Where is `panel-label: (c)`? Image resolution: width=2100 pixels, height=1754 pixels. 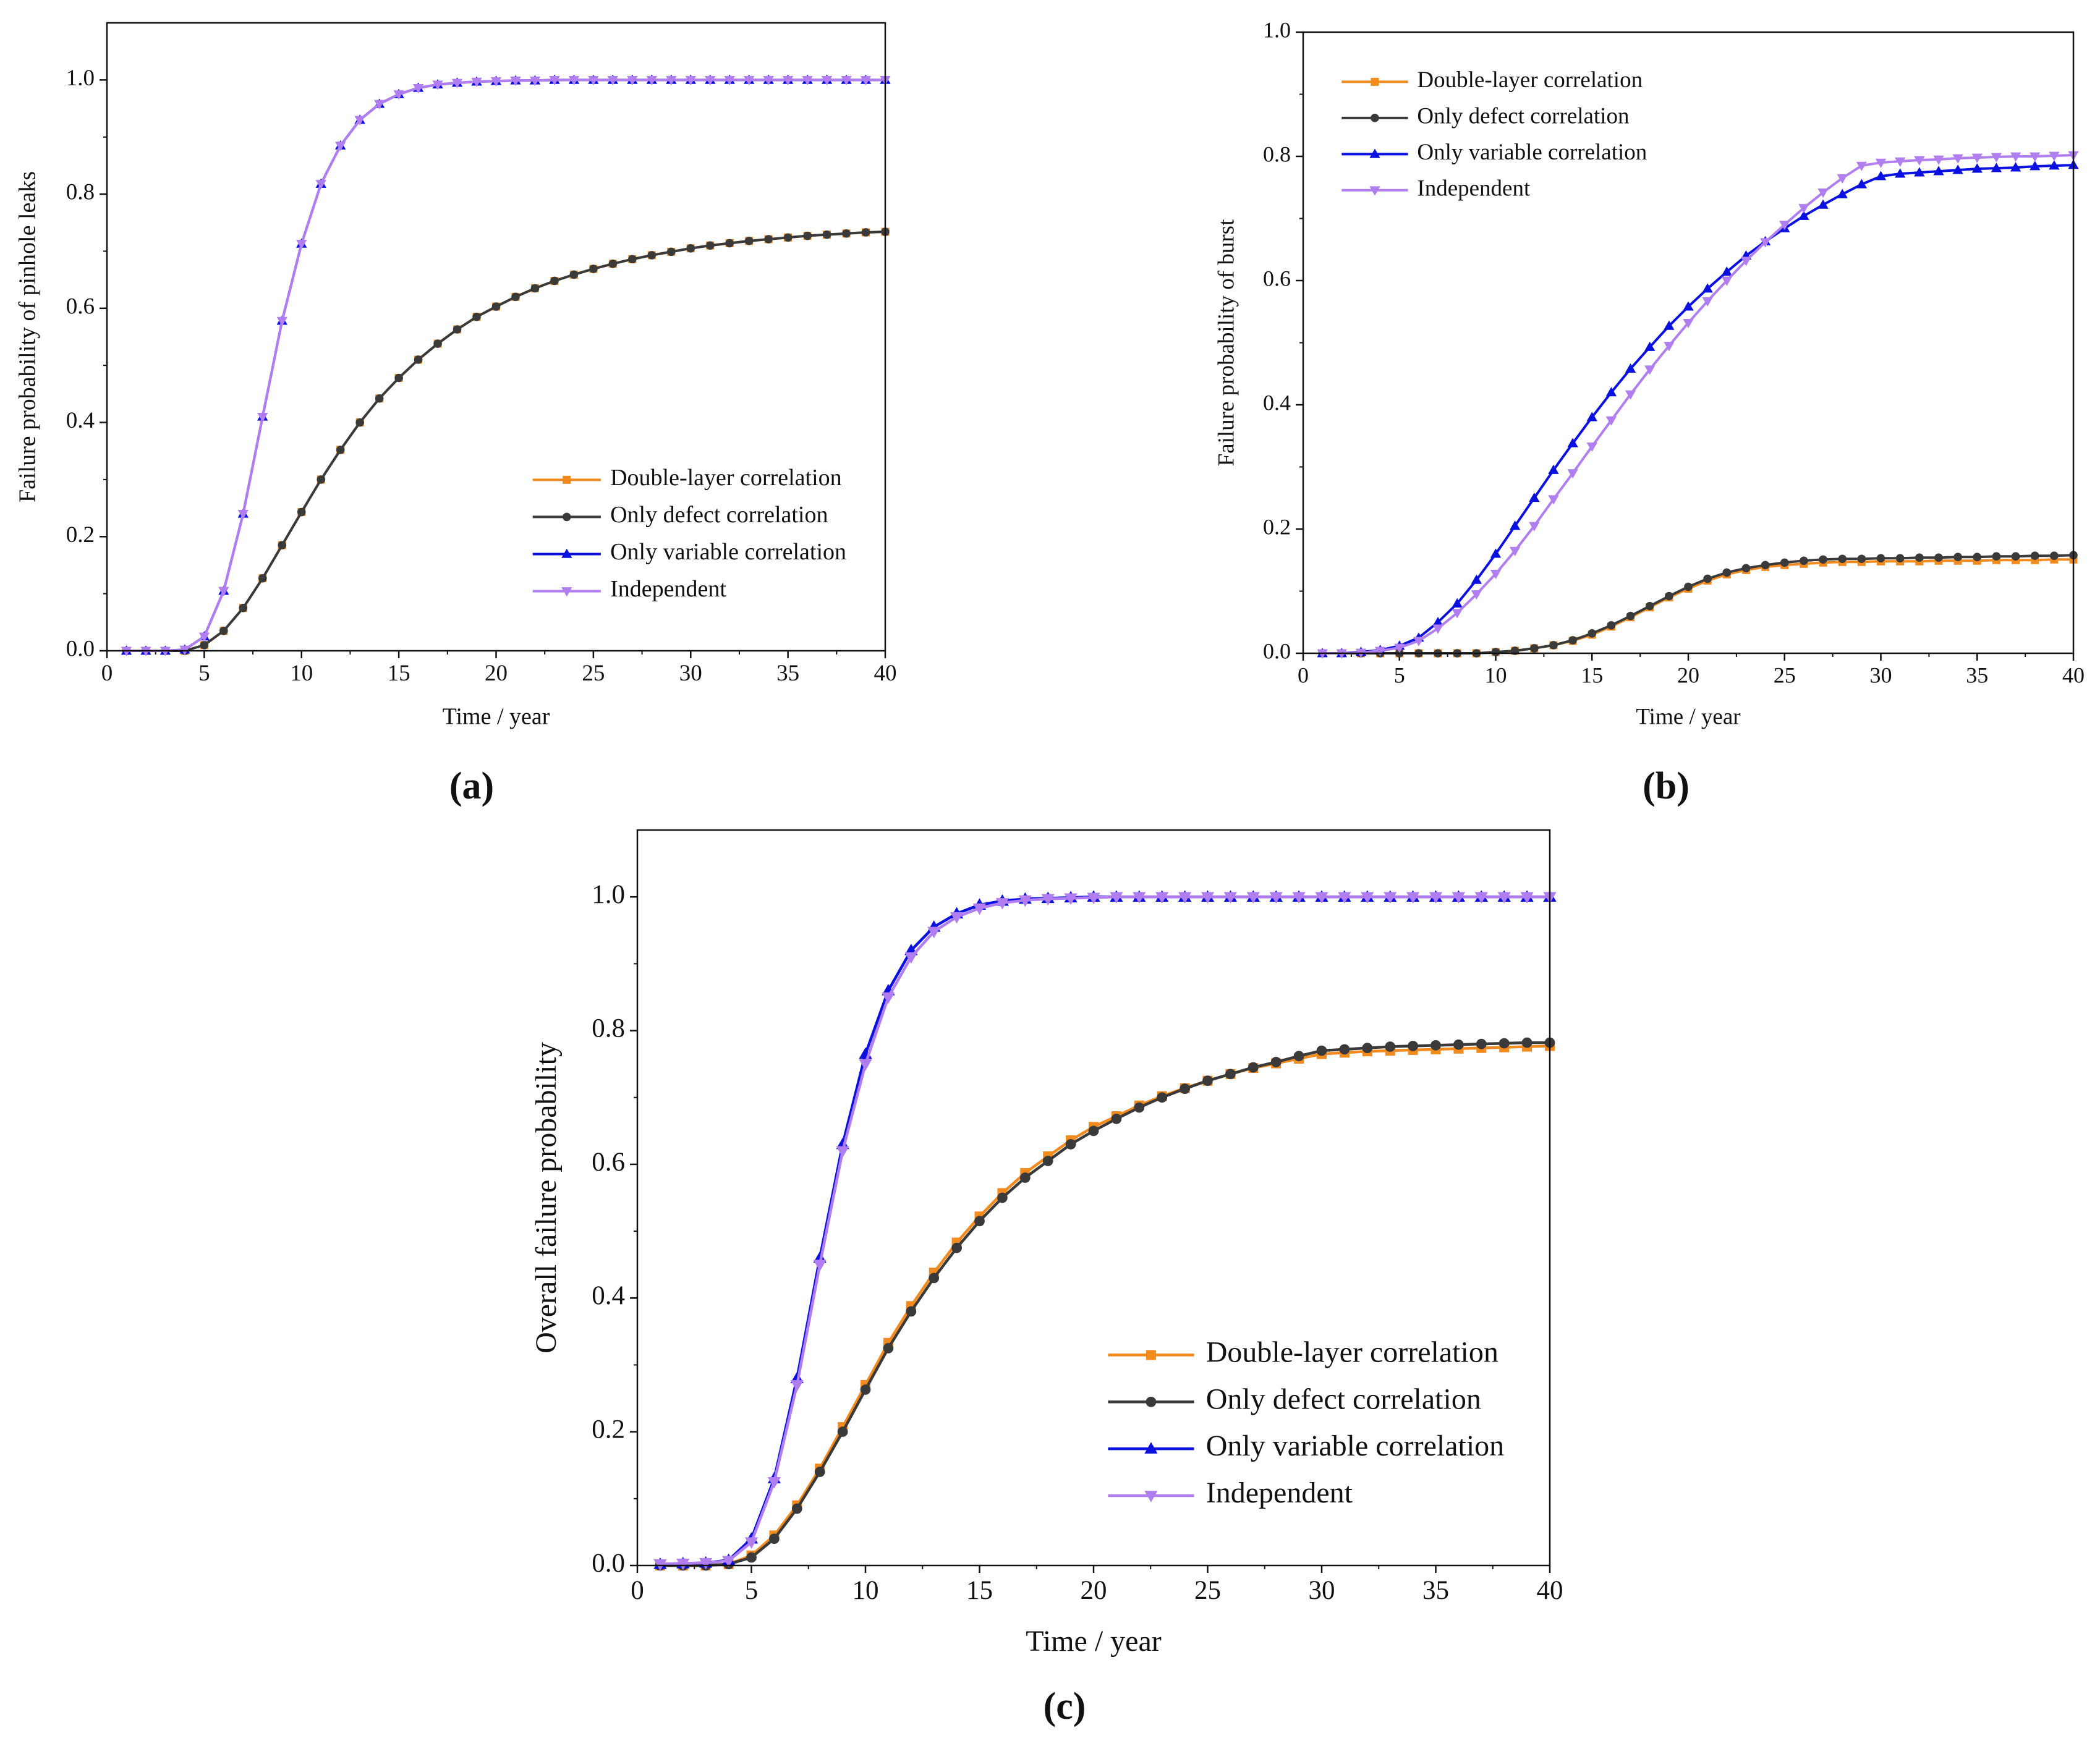 panel-label: (c) is located at coordinates (1065, 1706).